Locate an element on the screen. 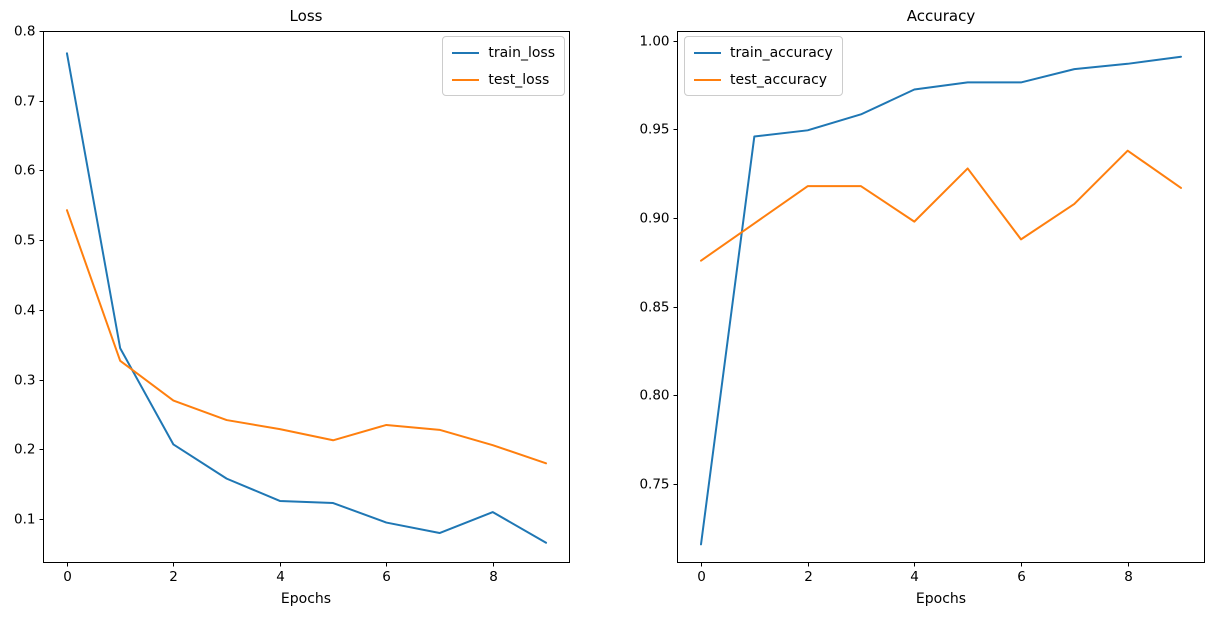 The height and width of the screenshot is (622, 1214). legend-entry: test_accuracy is located at coordinates (763, 79).